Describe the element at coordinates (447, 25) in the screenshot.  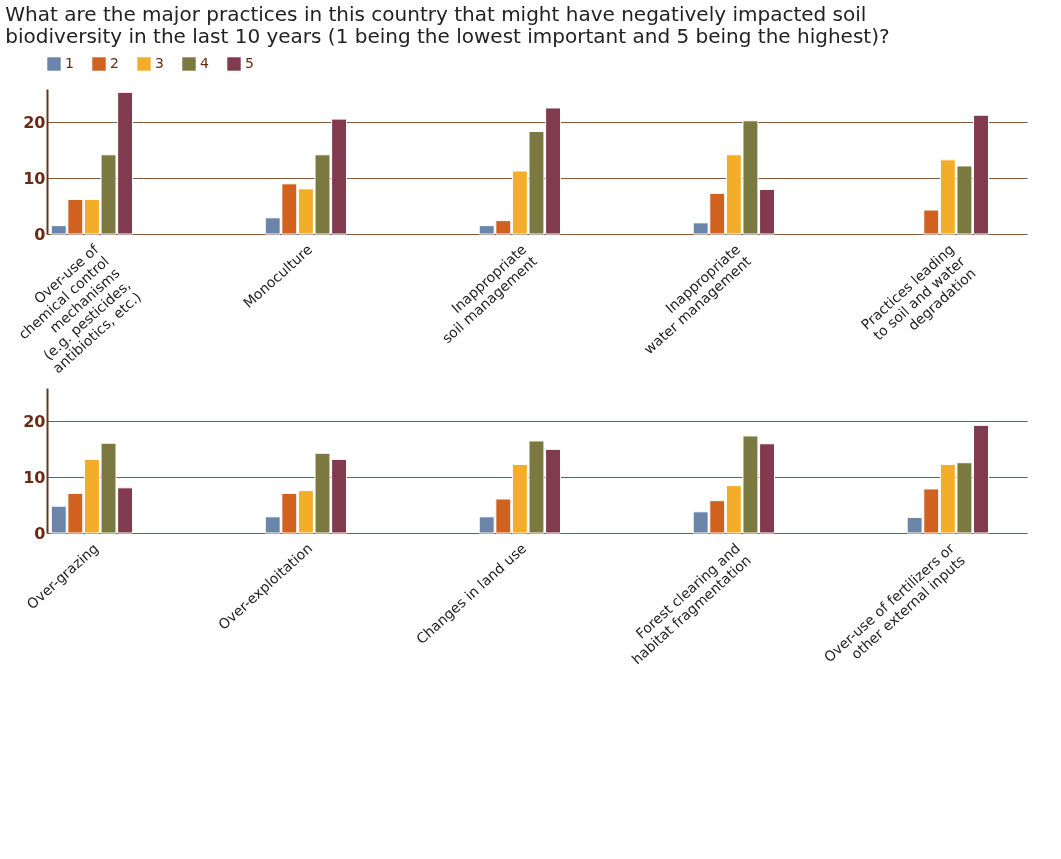
I see `chart-title: What are the major practices in this country that might have negatively impacted soil biodiversity in the last 10 years (1 being the lowest important and 5 being the highest)?` at that location.